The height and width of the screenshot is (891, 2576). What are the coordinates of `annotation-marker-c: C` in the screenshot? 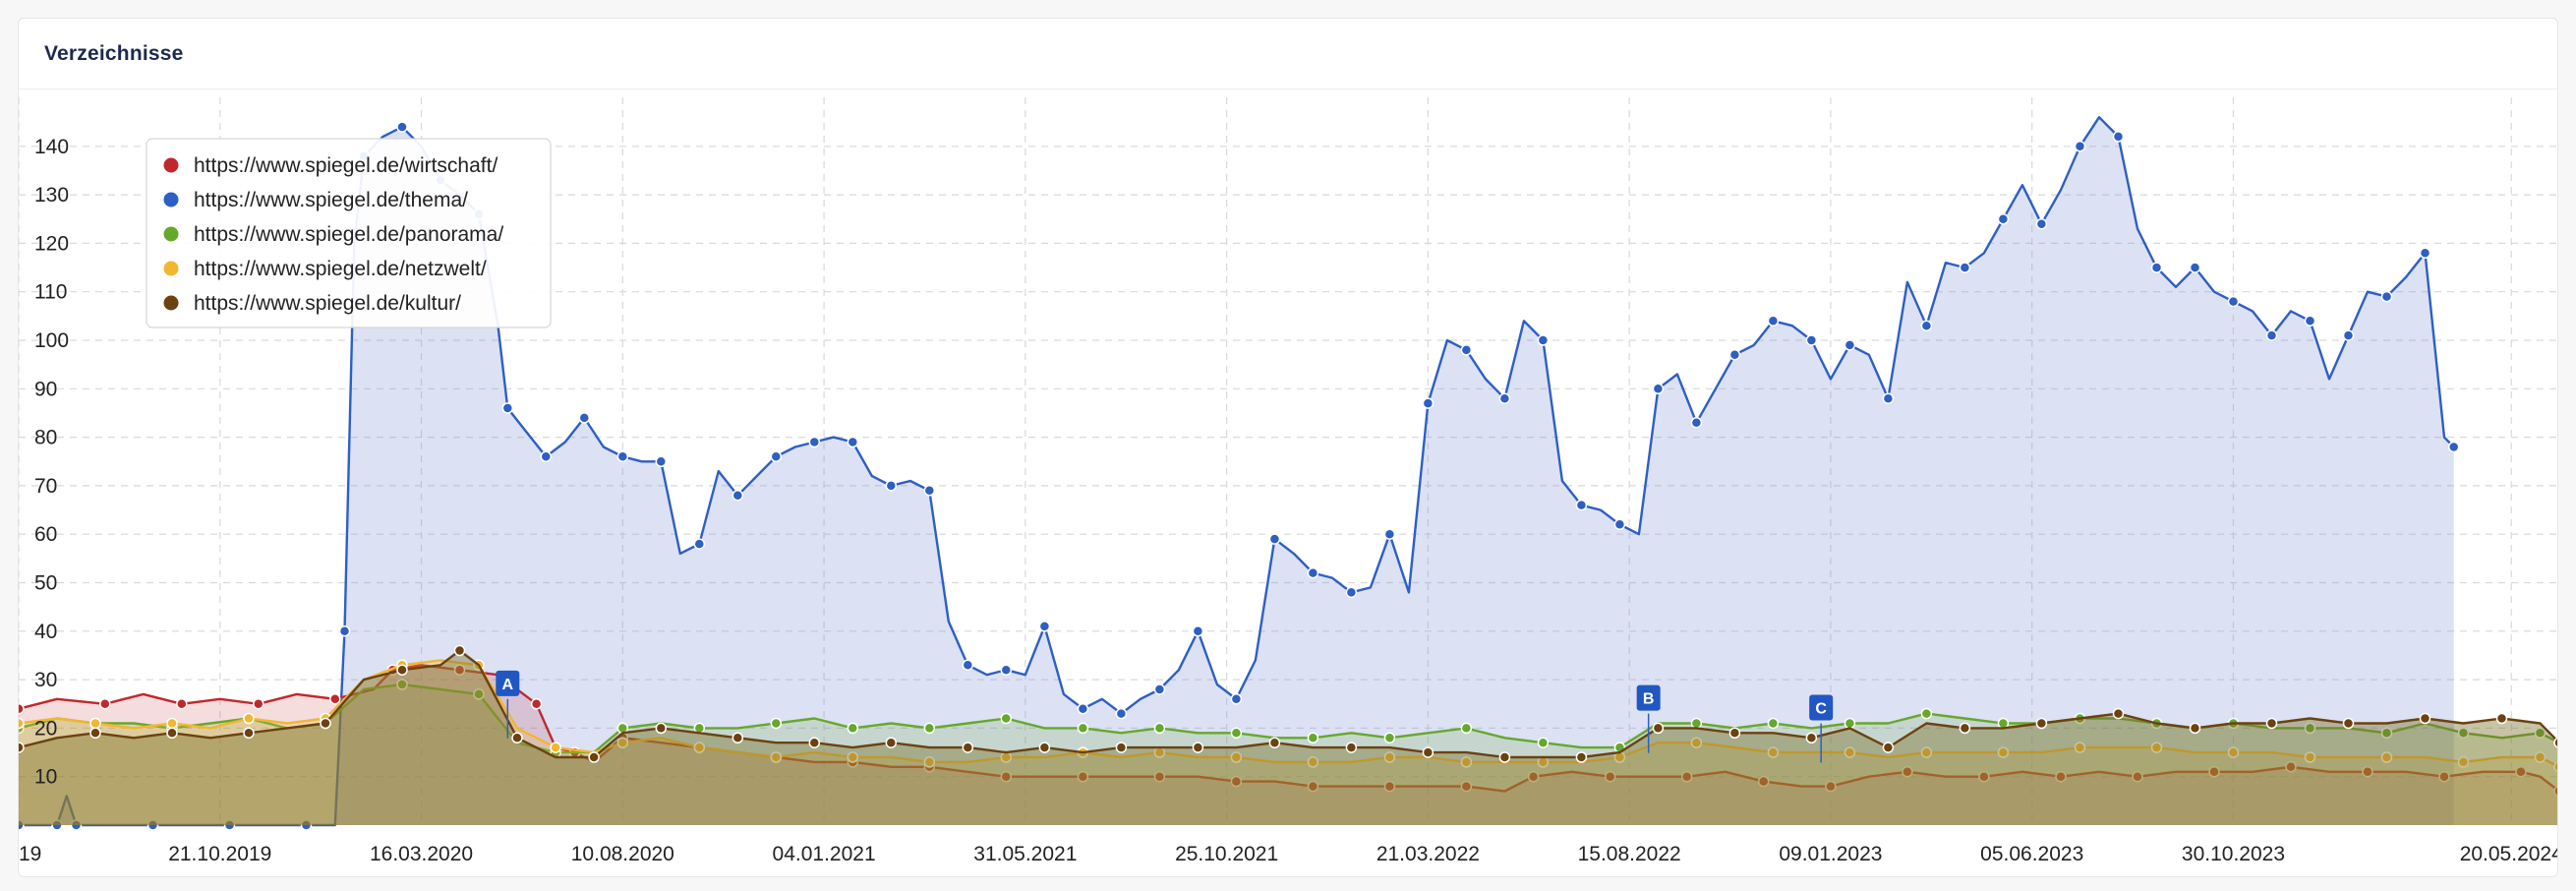 It's located at (1821, 729).